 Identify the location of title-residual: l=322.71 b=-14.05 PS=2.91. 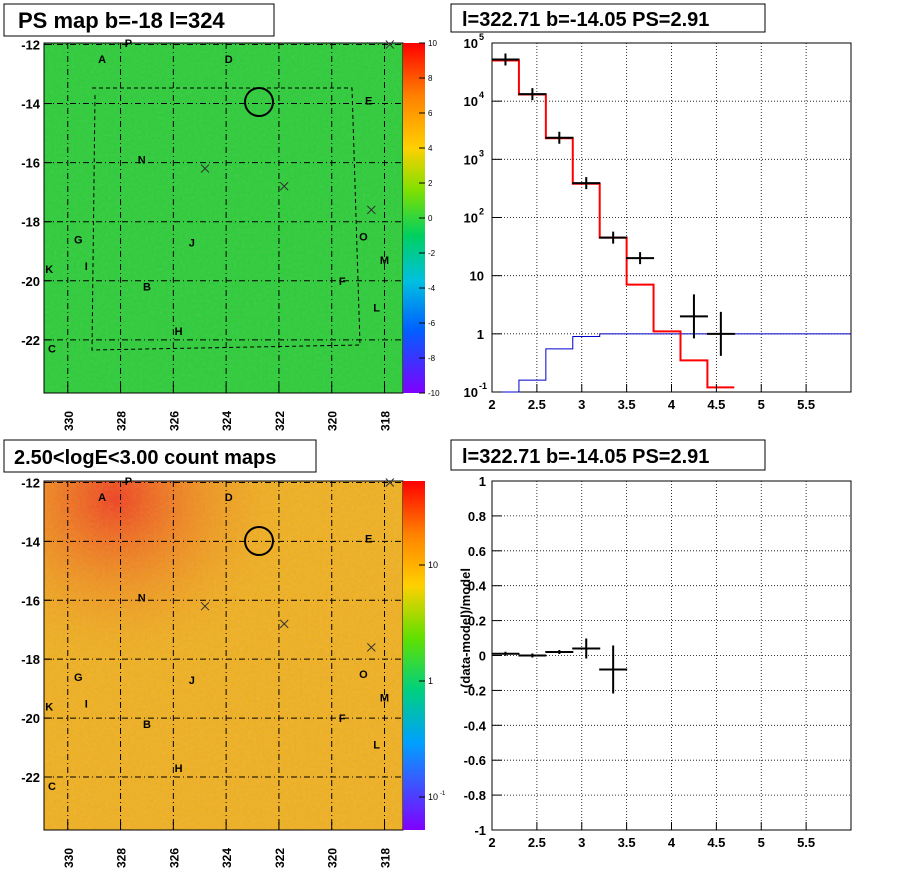
(585, 457).